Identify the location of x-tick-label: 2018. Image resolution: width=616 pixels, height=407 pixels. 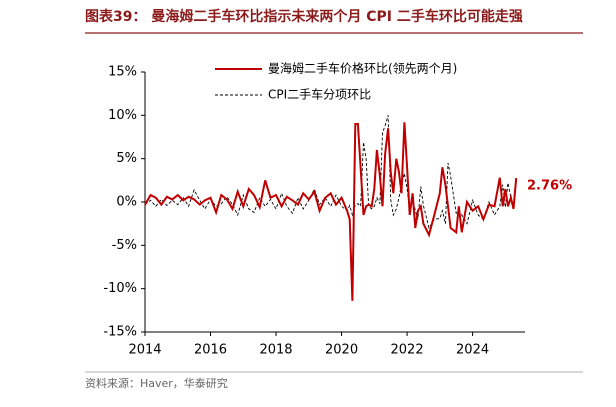
(275, 350).